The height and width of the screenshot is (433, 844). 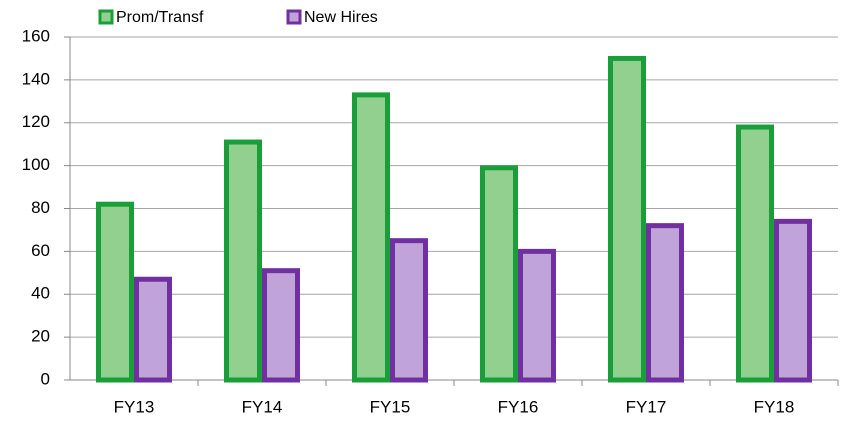 What do you see at coordinates (341, 17) in the screenshot?
I see `legend-label: New Hires` at bounding box center [341, 17].